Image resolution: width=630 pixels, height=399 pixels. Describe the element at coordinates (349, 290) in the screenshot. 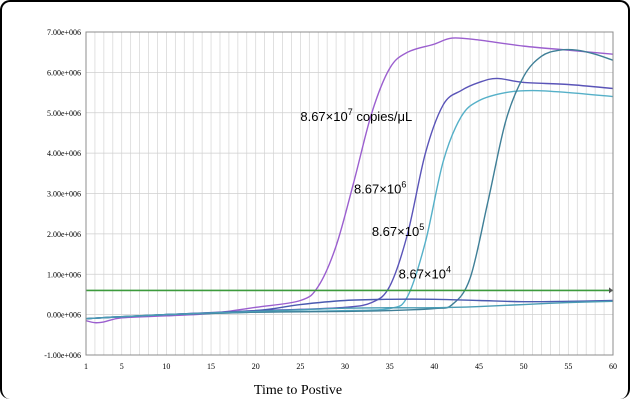

I see `threshold-line-group` at that location.